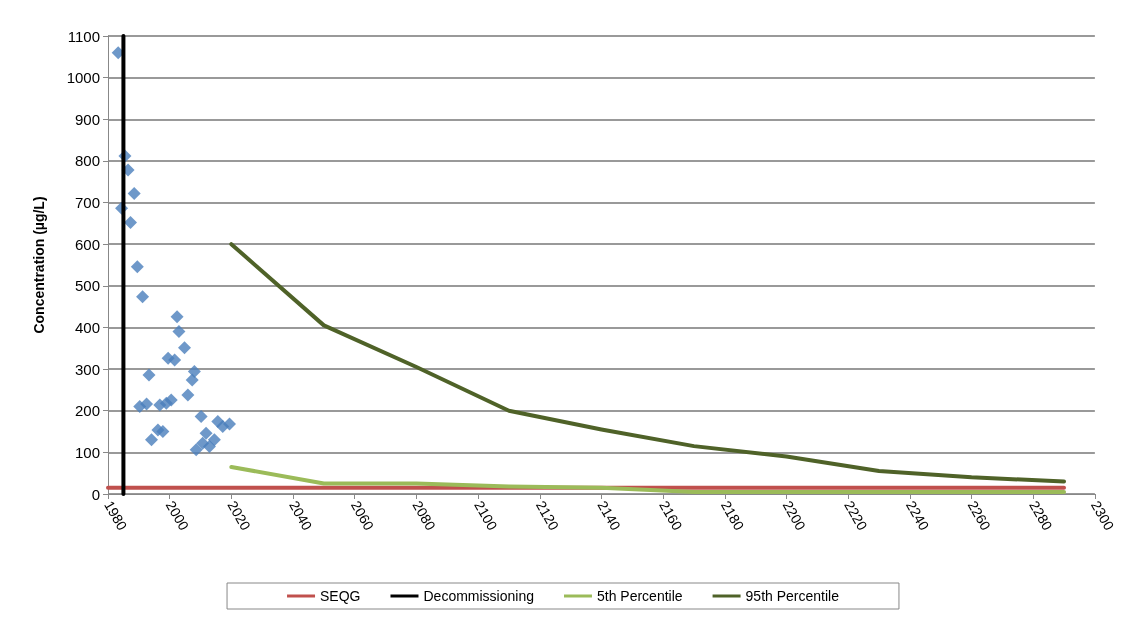  Describe the element at coordinates (39, 265) in the screenshot. I see `y-axis-title: Concentration (µg/L)` at that location.